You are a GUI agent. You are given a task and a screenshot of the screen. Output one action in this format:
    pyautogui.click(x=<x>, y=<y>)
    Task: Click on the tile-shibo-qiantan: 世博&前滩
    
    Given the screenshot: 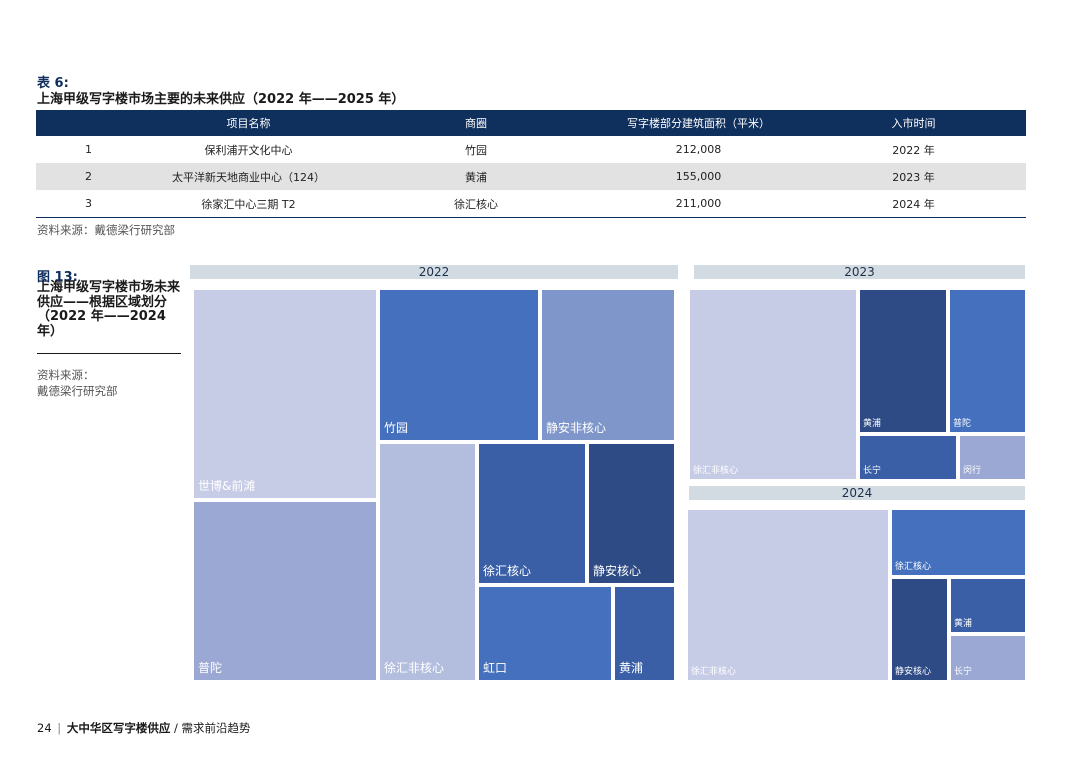 What is the action you would take?
    pyautogui.click(x=285, y=394)
    